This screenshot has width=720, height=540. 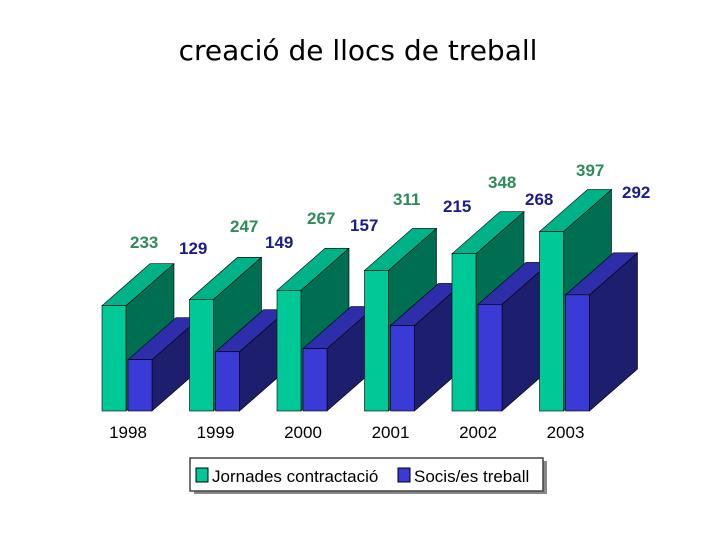 I want to click on value-label-jornades-2000: 267, so click(x=321, y=218).